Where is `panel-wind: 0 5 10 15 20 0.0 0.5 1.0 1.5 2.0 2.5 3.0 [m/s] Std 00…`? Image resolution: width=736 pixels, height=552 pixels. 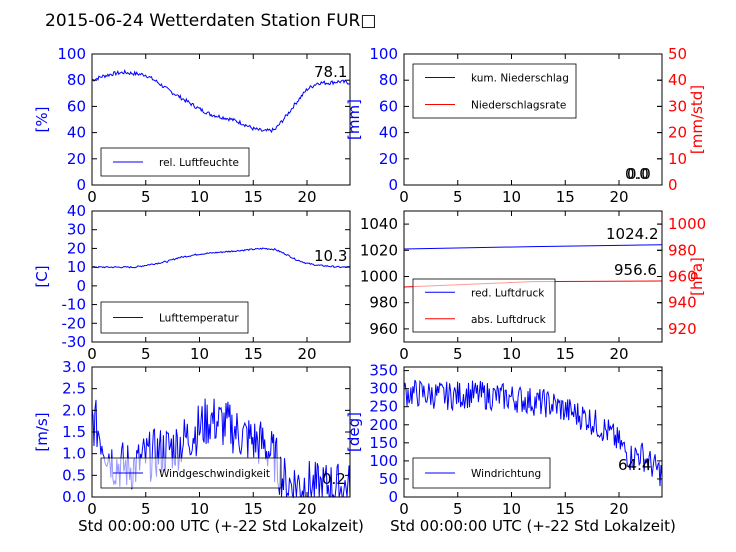
panel-wind: 0 5 10 15 20 0.0 0.5 1.0 1.5 2.0 2.5 3.0 [m/s] Std 00… is located at coordinates (198, 446).